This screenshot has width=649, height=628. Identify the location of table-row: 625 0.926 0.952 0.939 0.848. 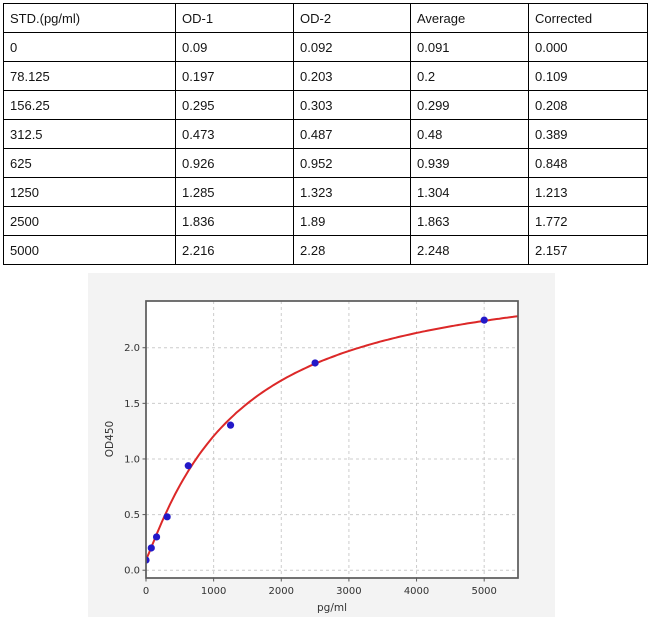
(325, 163).